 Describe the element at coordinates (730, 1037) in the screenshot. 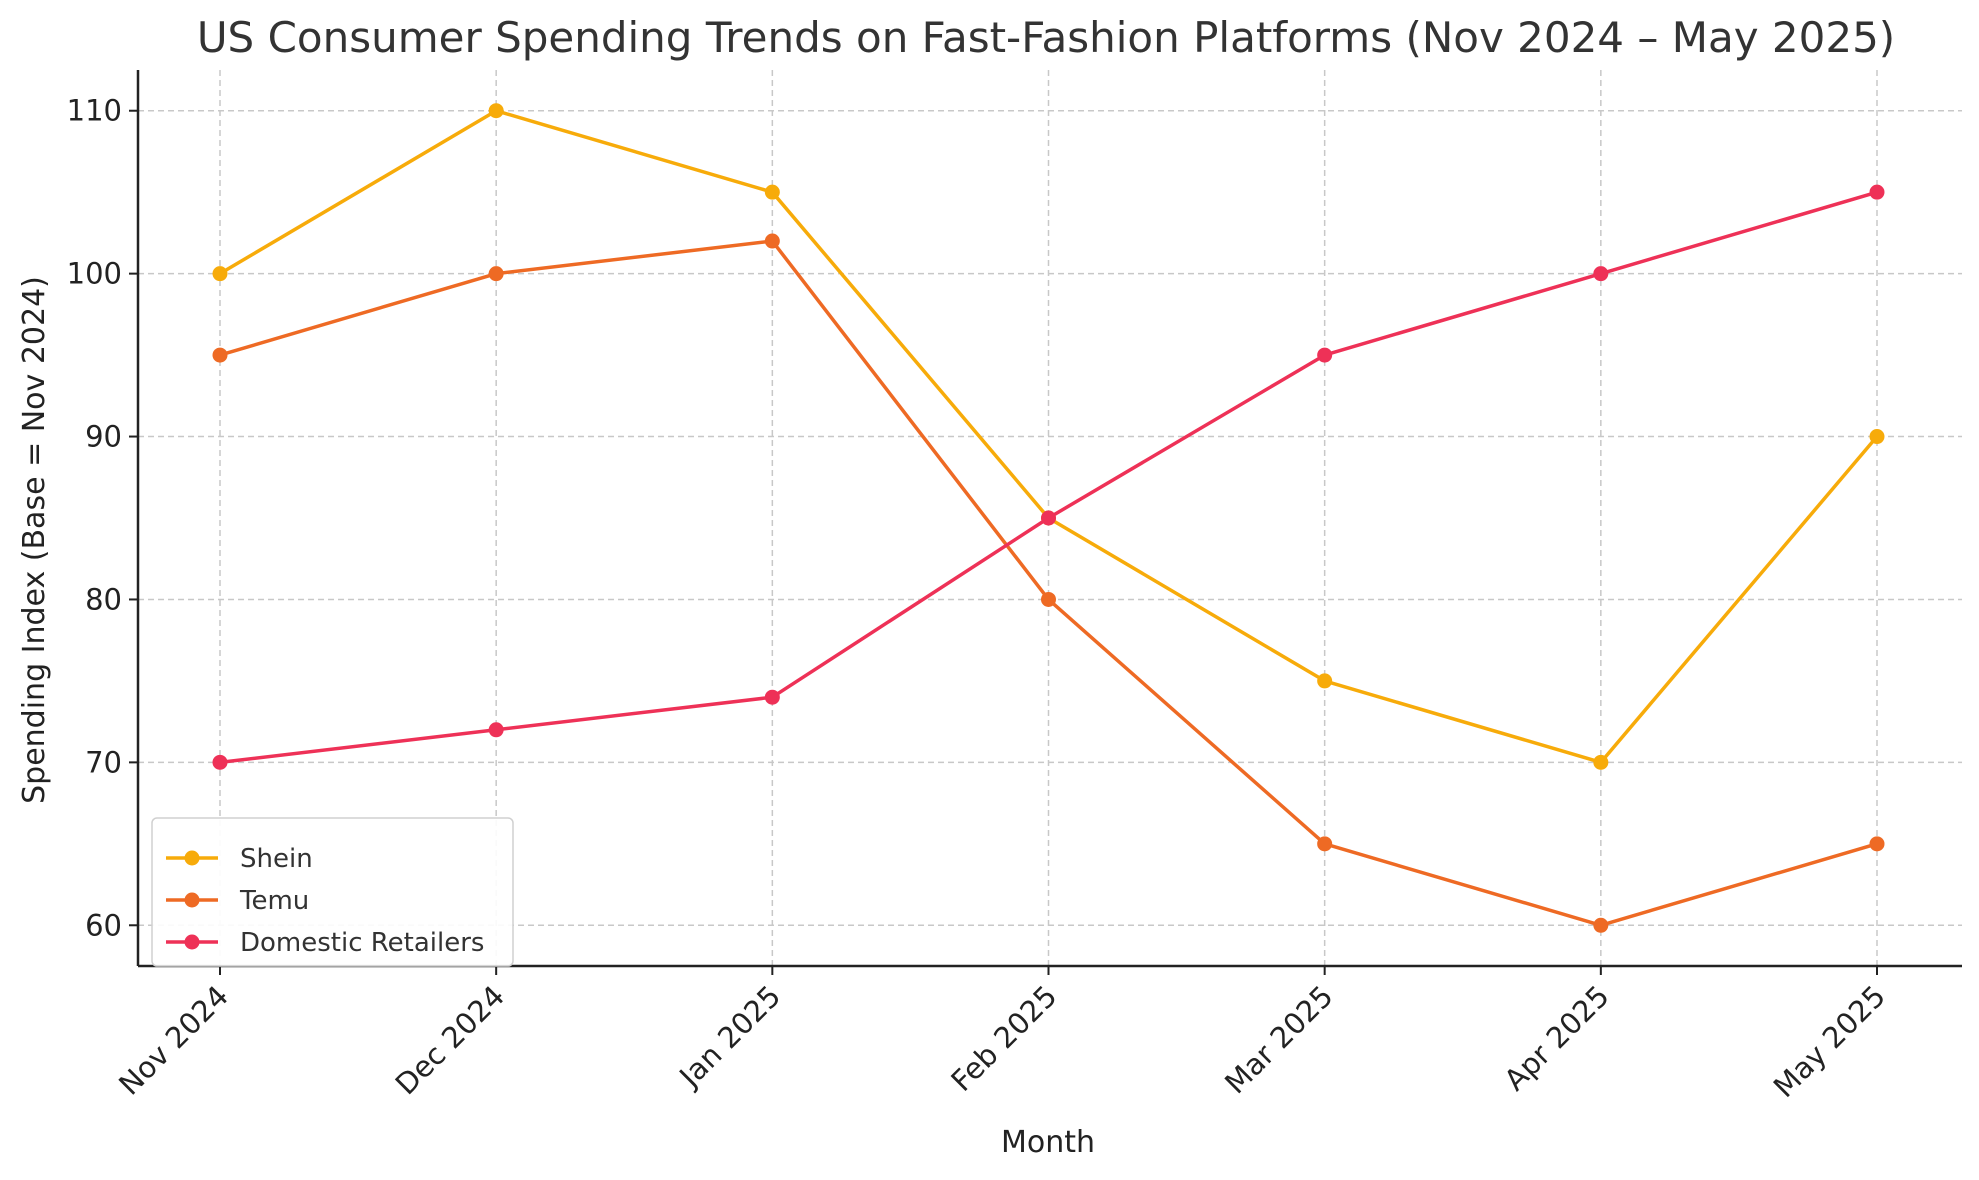

I see `x-tick-label: Jan 2025` at that location.